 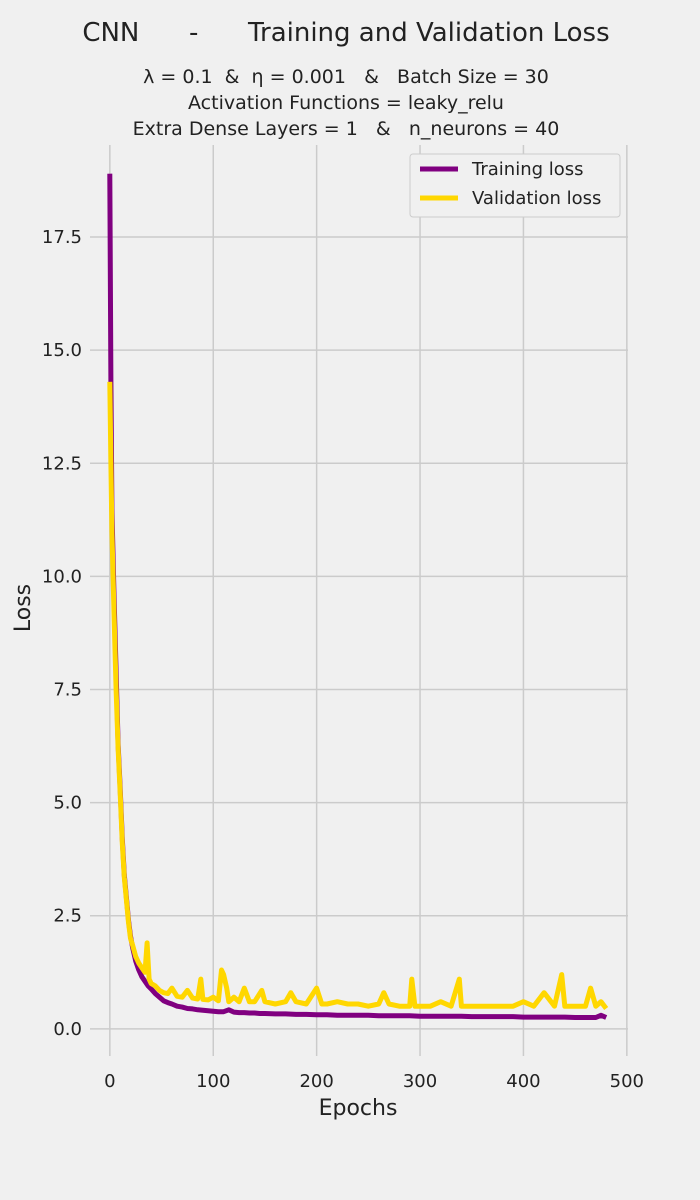 I want to click on y-tick-label: 2.5, so click(x=67, y=916).